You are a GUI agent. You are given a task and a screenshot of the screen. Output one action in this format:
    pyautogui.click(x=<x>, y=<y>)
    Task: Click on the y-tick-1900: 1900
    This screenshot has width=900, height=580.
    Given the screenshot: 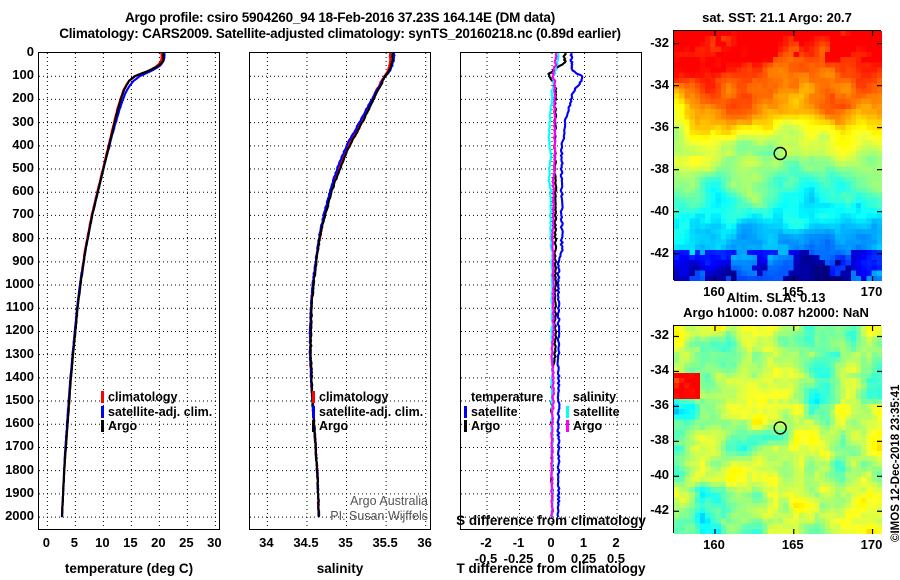 What is the action you would take?
    pyautogui.click(x=19, y=492)
    